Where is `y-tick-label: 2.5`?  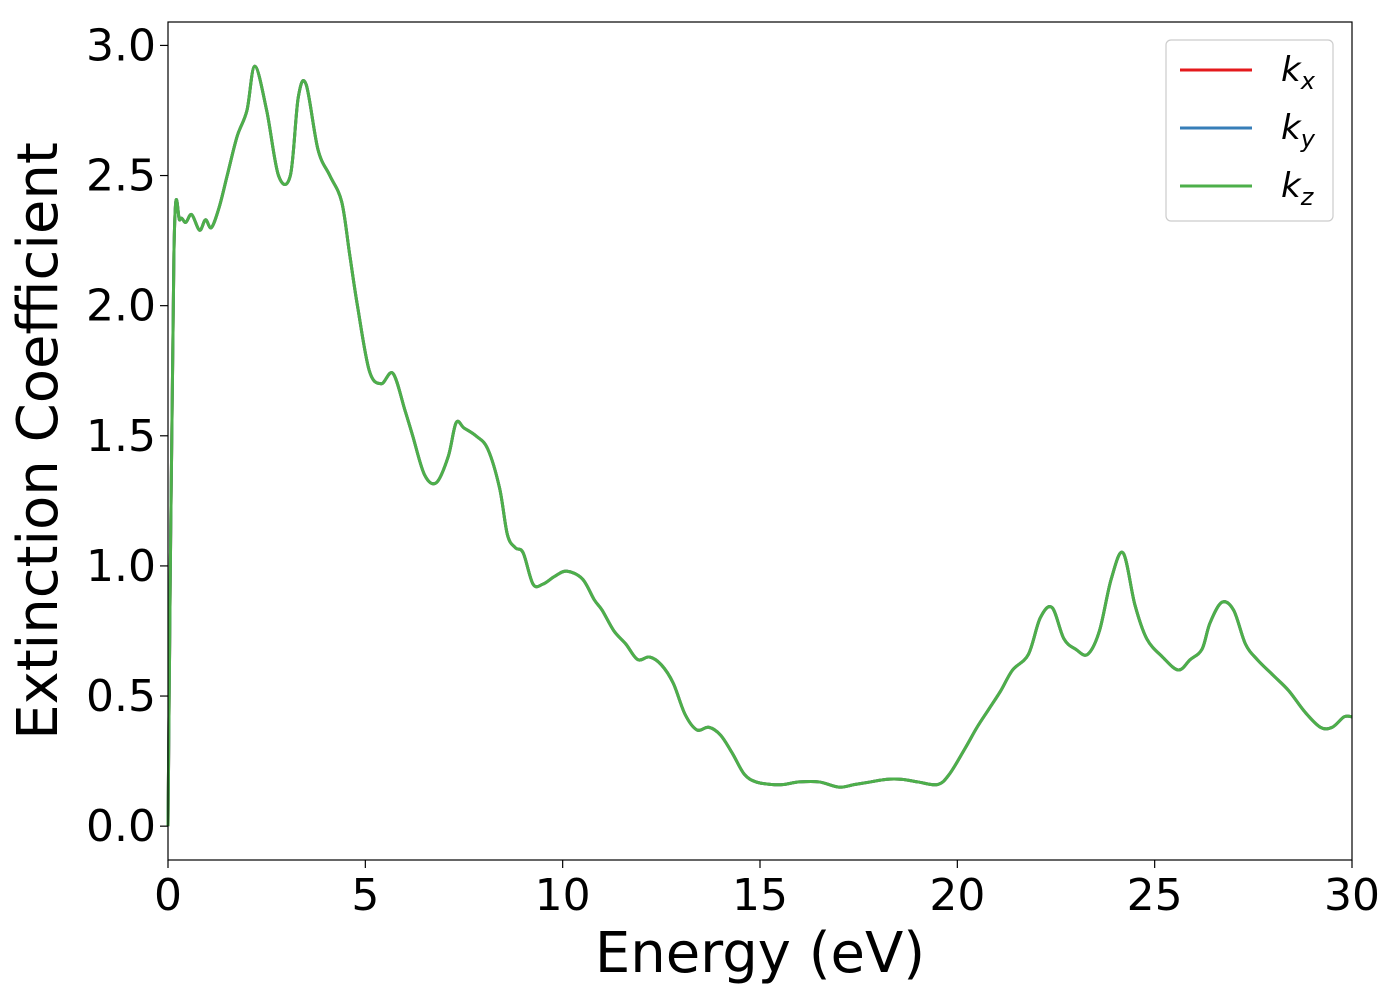 y-tick-label: 2.5 is located at coordinates (121, 176).